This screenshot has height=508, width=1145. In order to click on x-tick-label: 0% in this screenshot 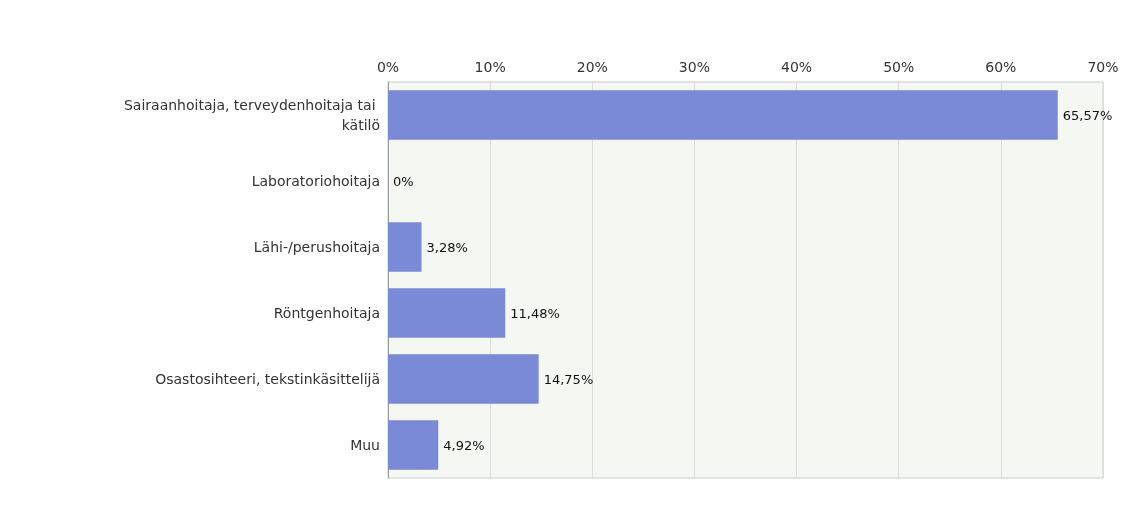, I will do `click(388, 67)`.